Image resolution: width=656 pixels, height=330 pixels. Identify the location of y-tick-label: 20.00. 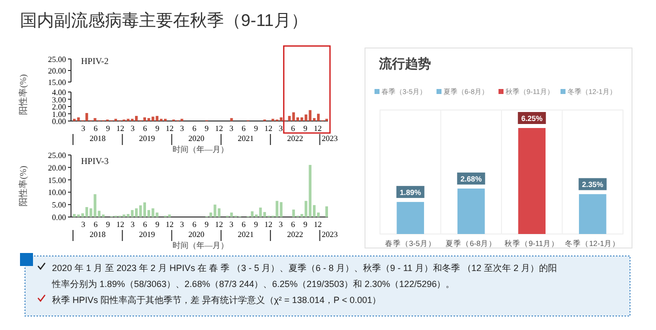
(57, 167).